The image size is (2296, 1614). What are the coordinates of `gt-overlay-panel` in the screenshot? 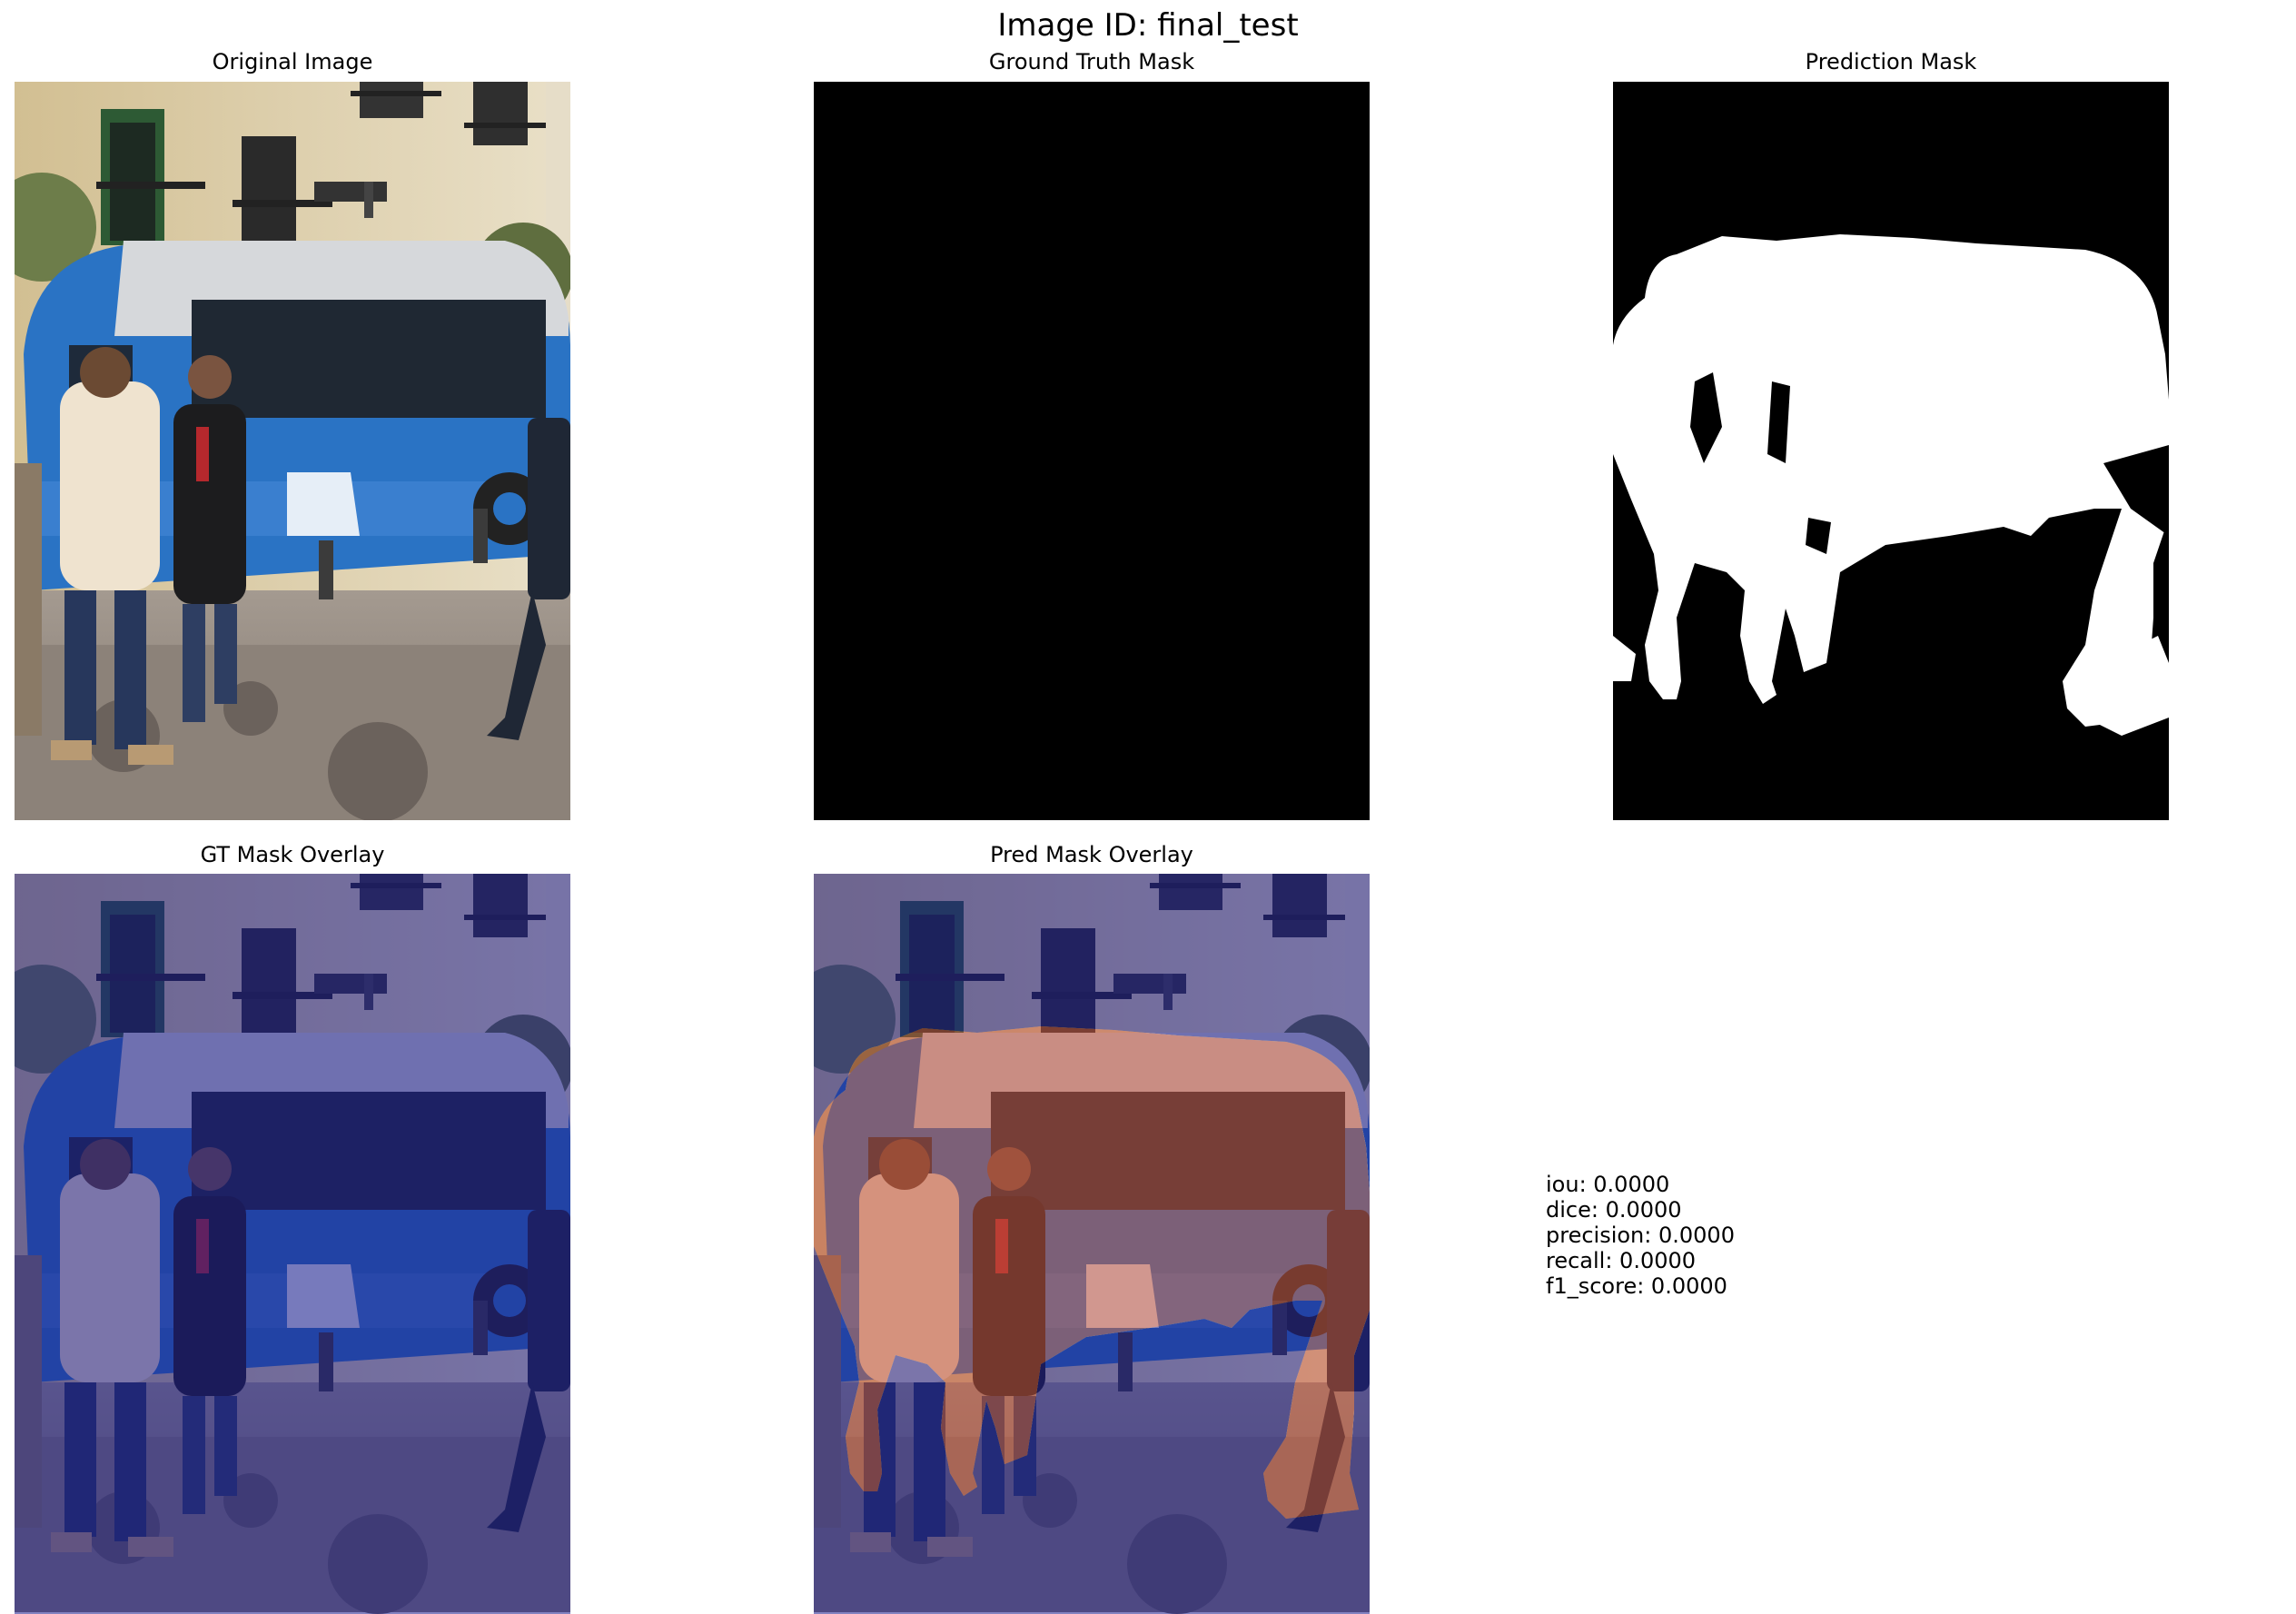 It's located at (292, 1244).